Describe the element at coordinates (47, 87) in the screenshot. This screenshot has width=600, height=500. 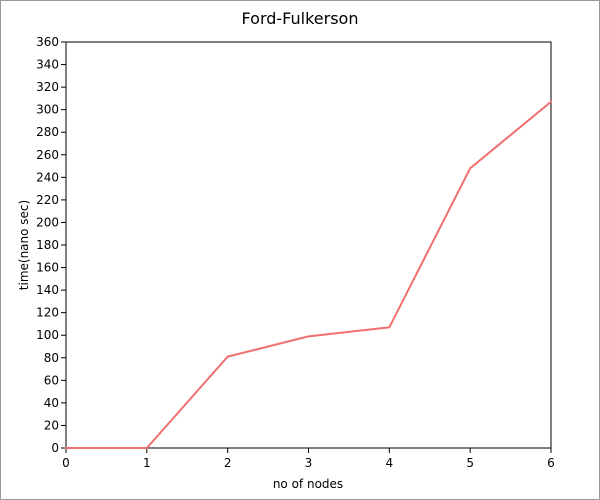
I see `y-tick-label: 320` at that location.